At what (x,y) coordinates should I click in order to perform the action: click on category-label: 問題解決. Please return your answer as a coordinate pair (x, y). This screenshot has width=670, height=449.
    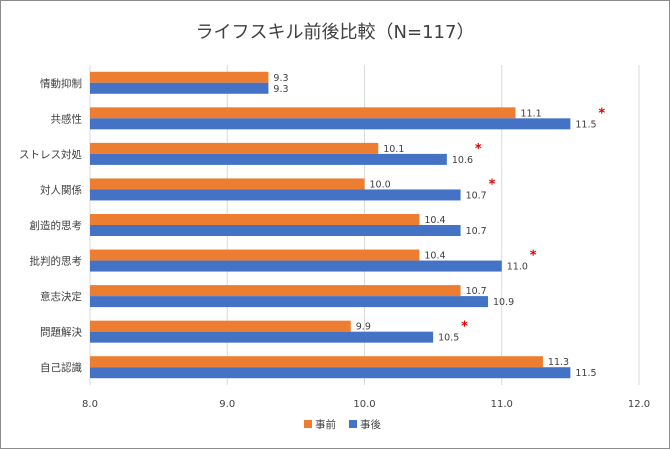
    Looking at the image, I should click on (61, 332).